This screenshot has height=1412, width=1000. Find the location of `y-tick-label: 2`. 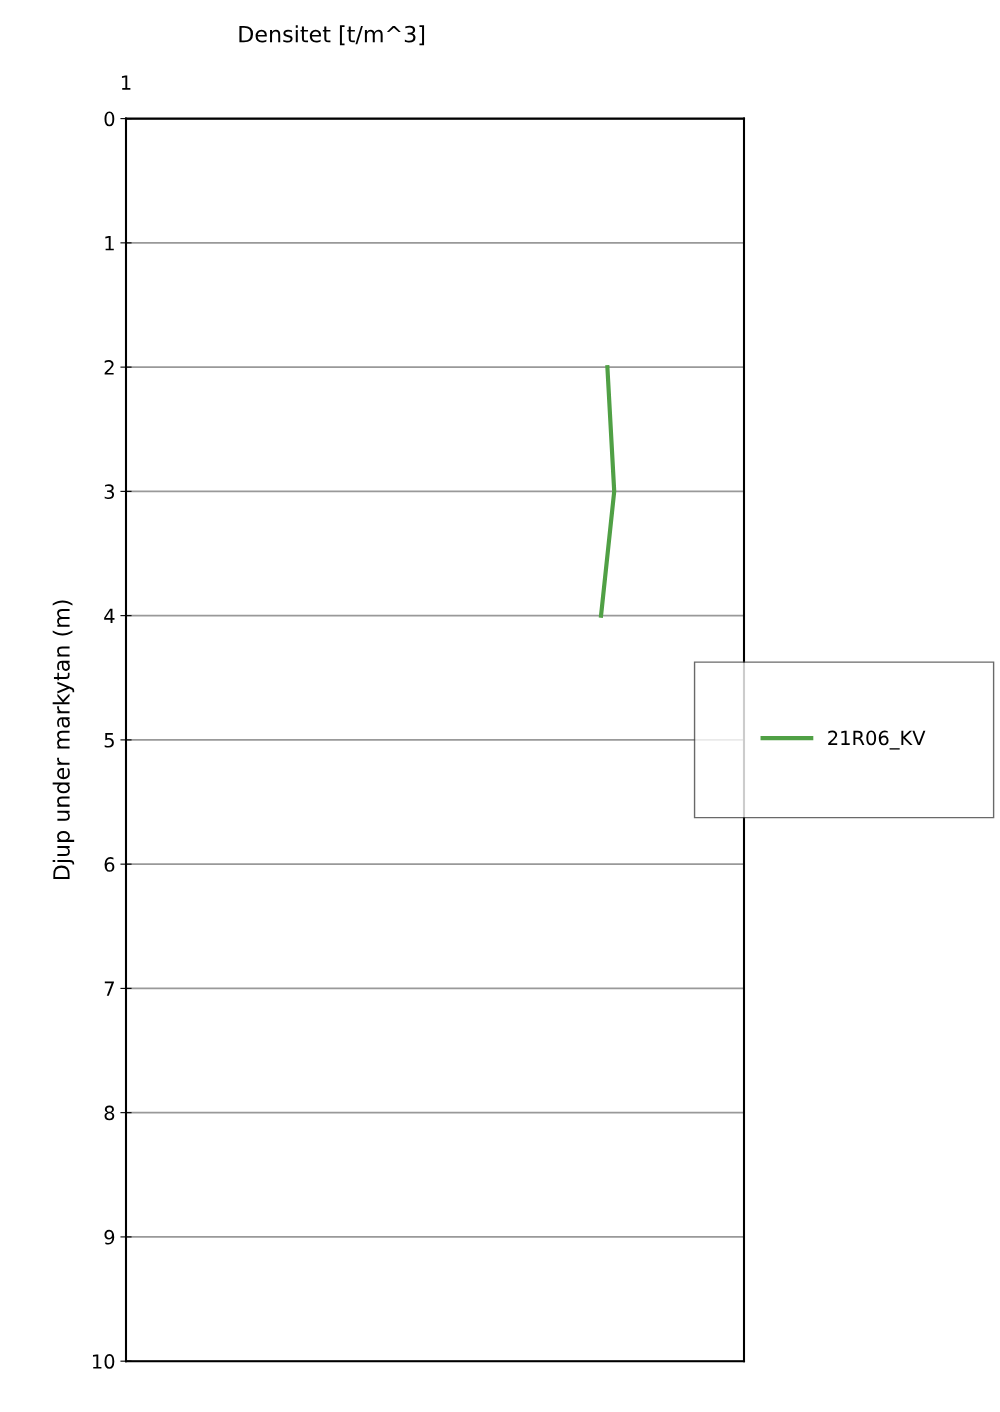

y-tick-label: 2 is located at coordinates (109, 367).